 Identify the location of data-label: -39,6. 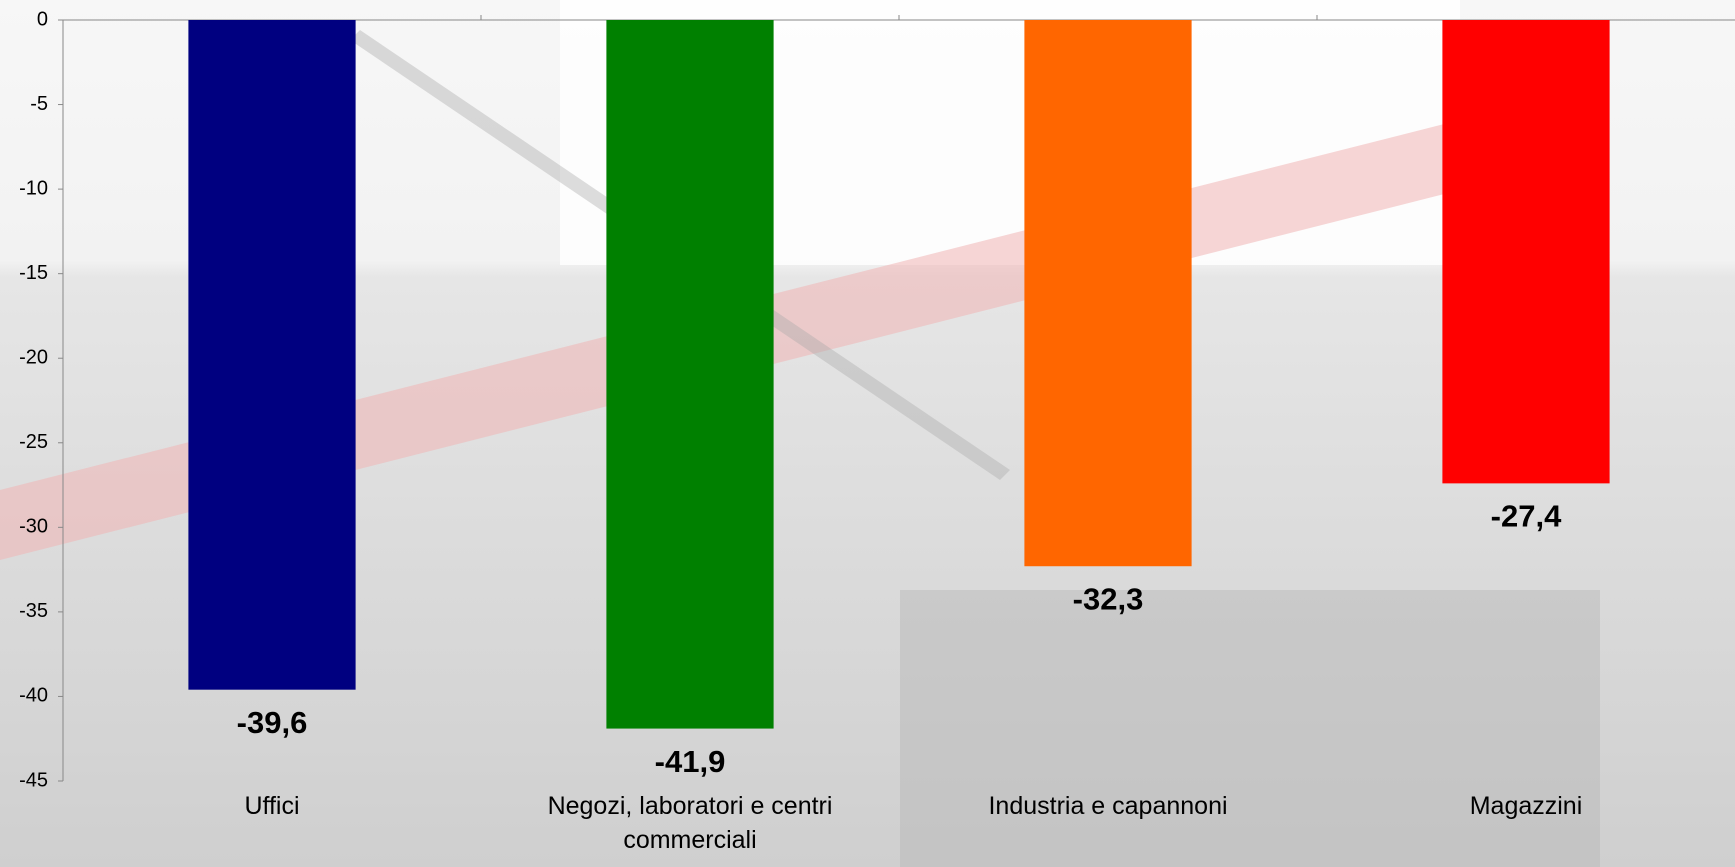
(272, 722).